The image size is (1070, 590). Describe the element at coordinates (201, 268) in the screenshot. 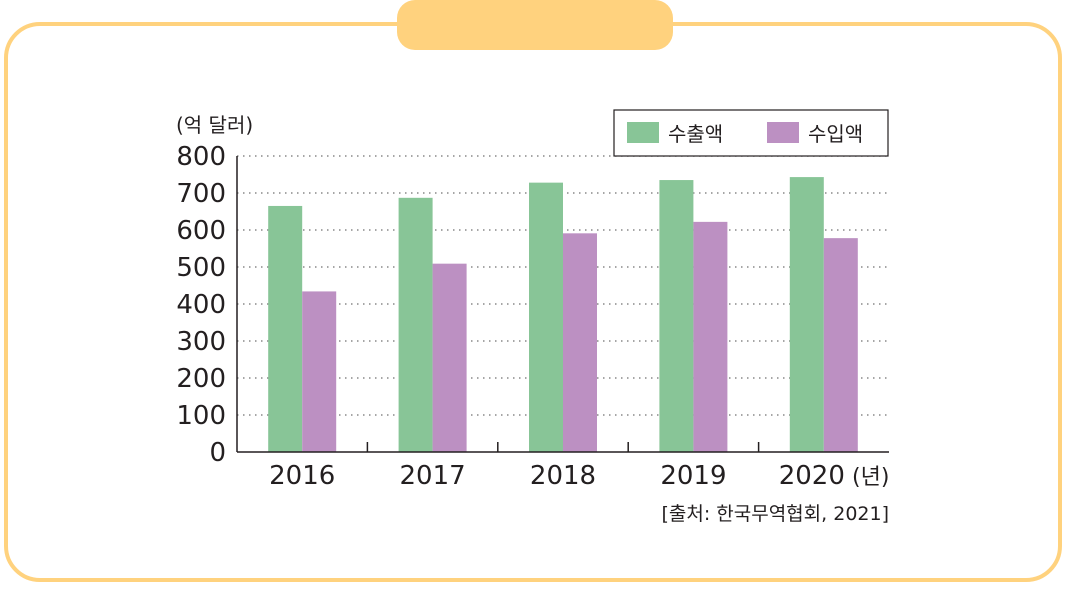

I see `y-tick-label: 500` at that location.